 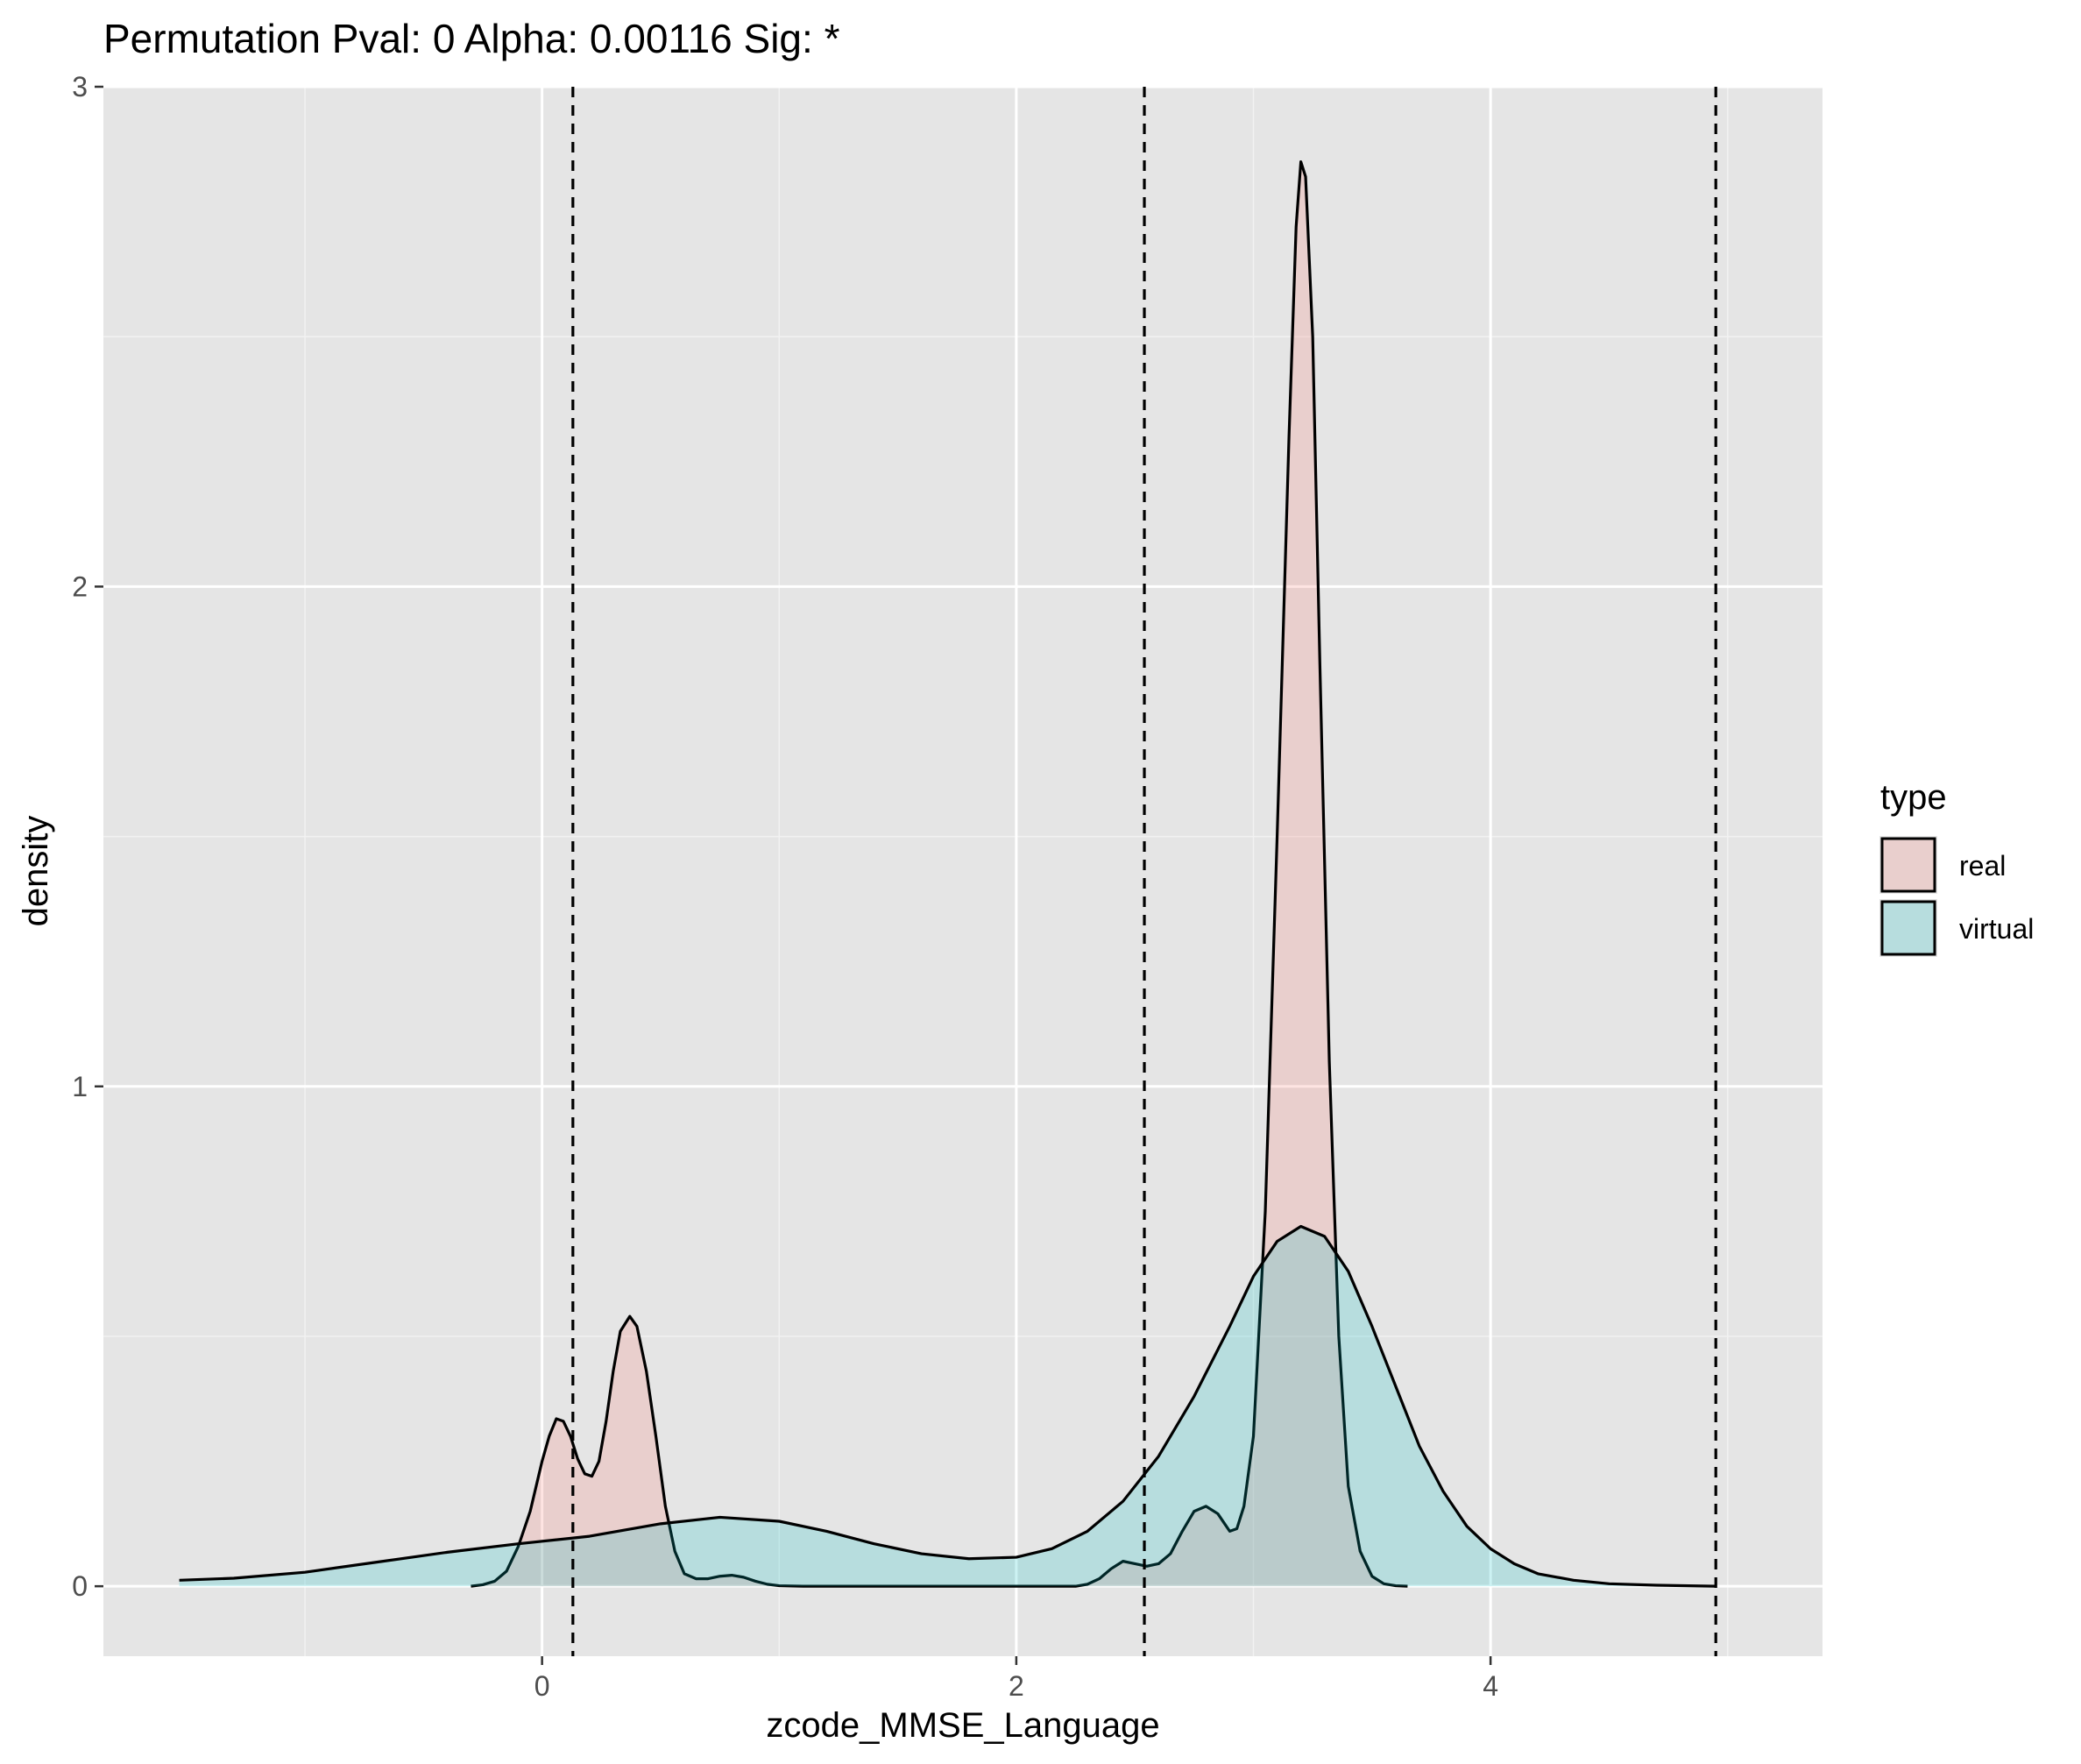 What do you see at coordinates (962, 1726) in the screenshot?
I see `x-axis-label: zcode_MMSE_Language` at bounding box center [962, 1726].